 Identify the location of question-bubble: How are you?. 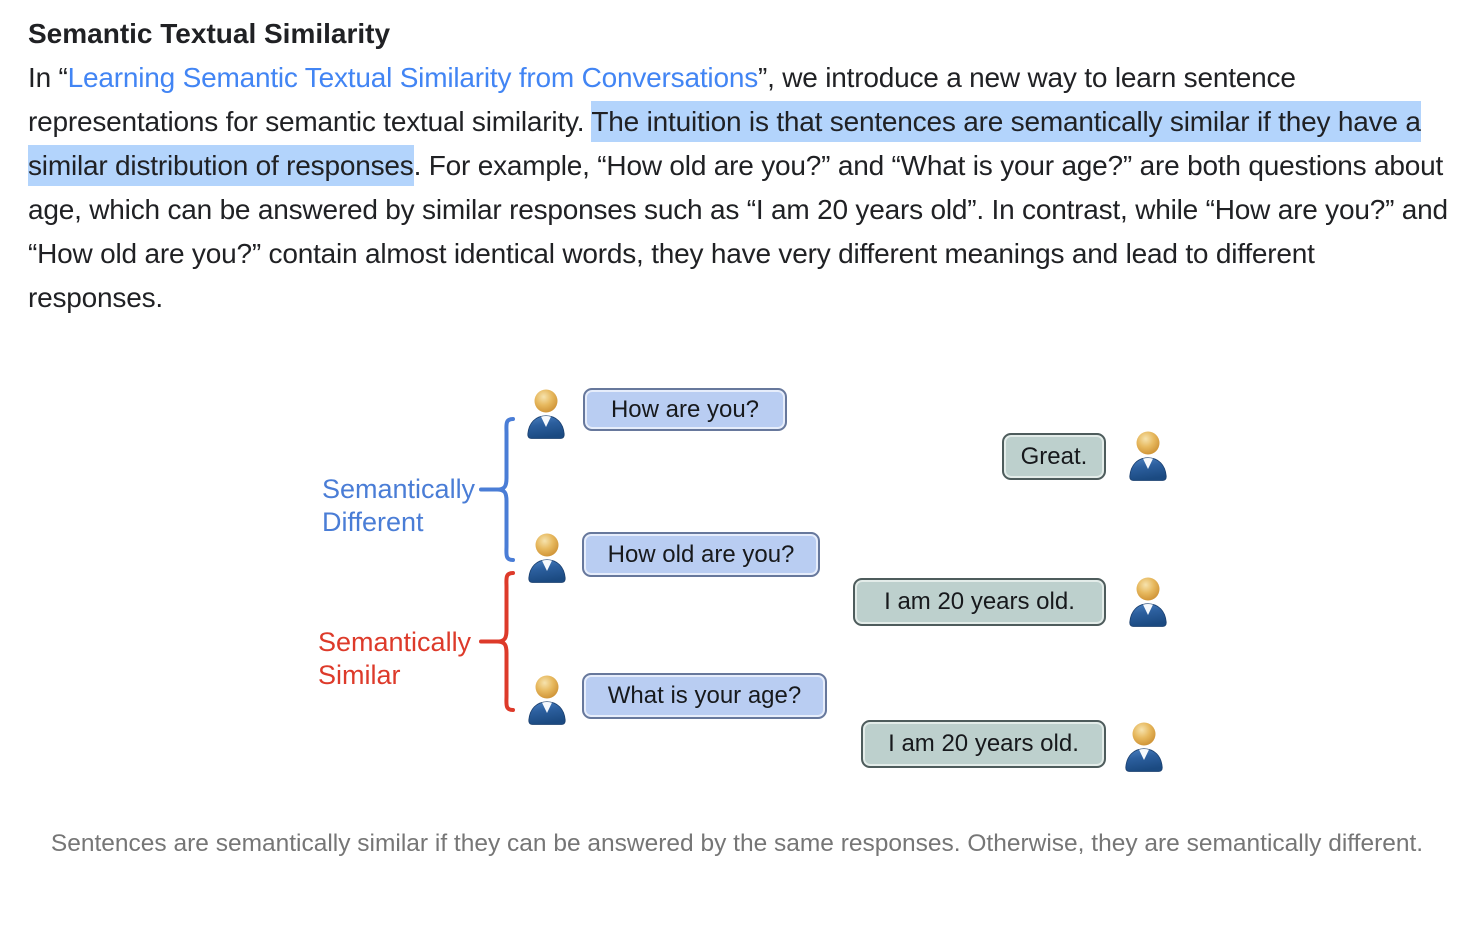
(685, 409).